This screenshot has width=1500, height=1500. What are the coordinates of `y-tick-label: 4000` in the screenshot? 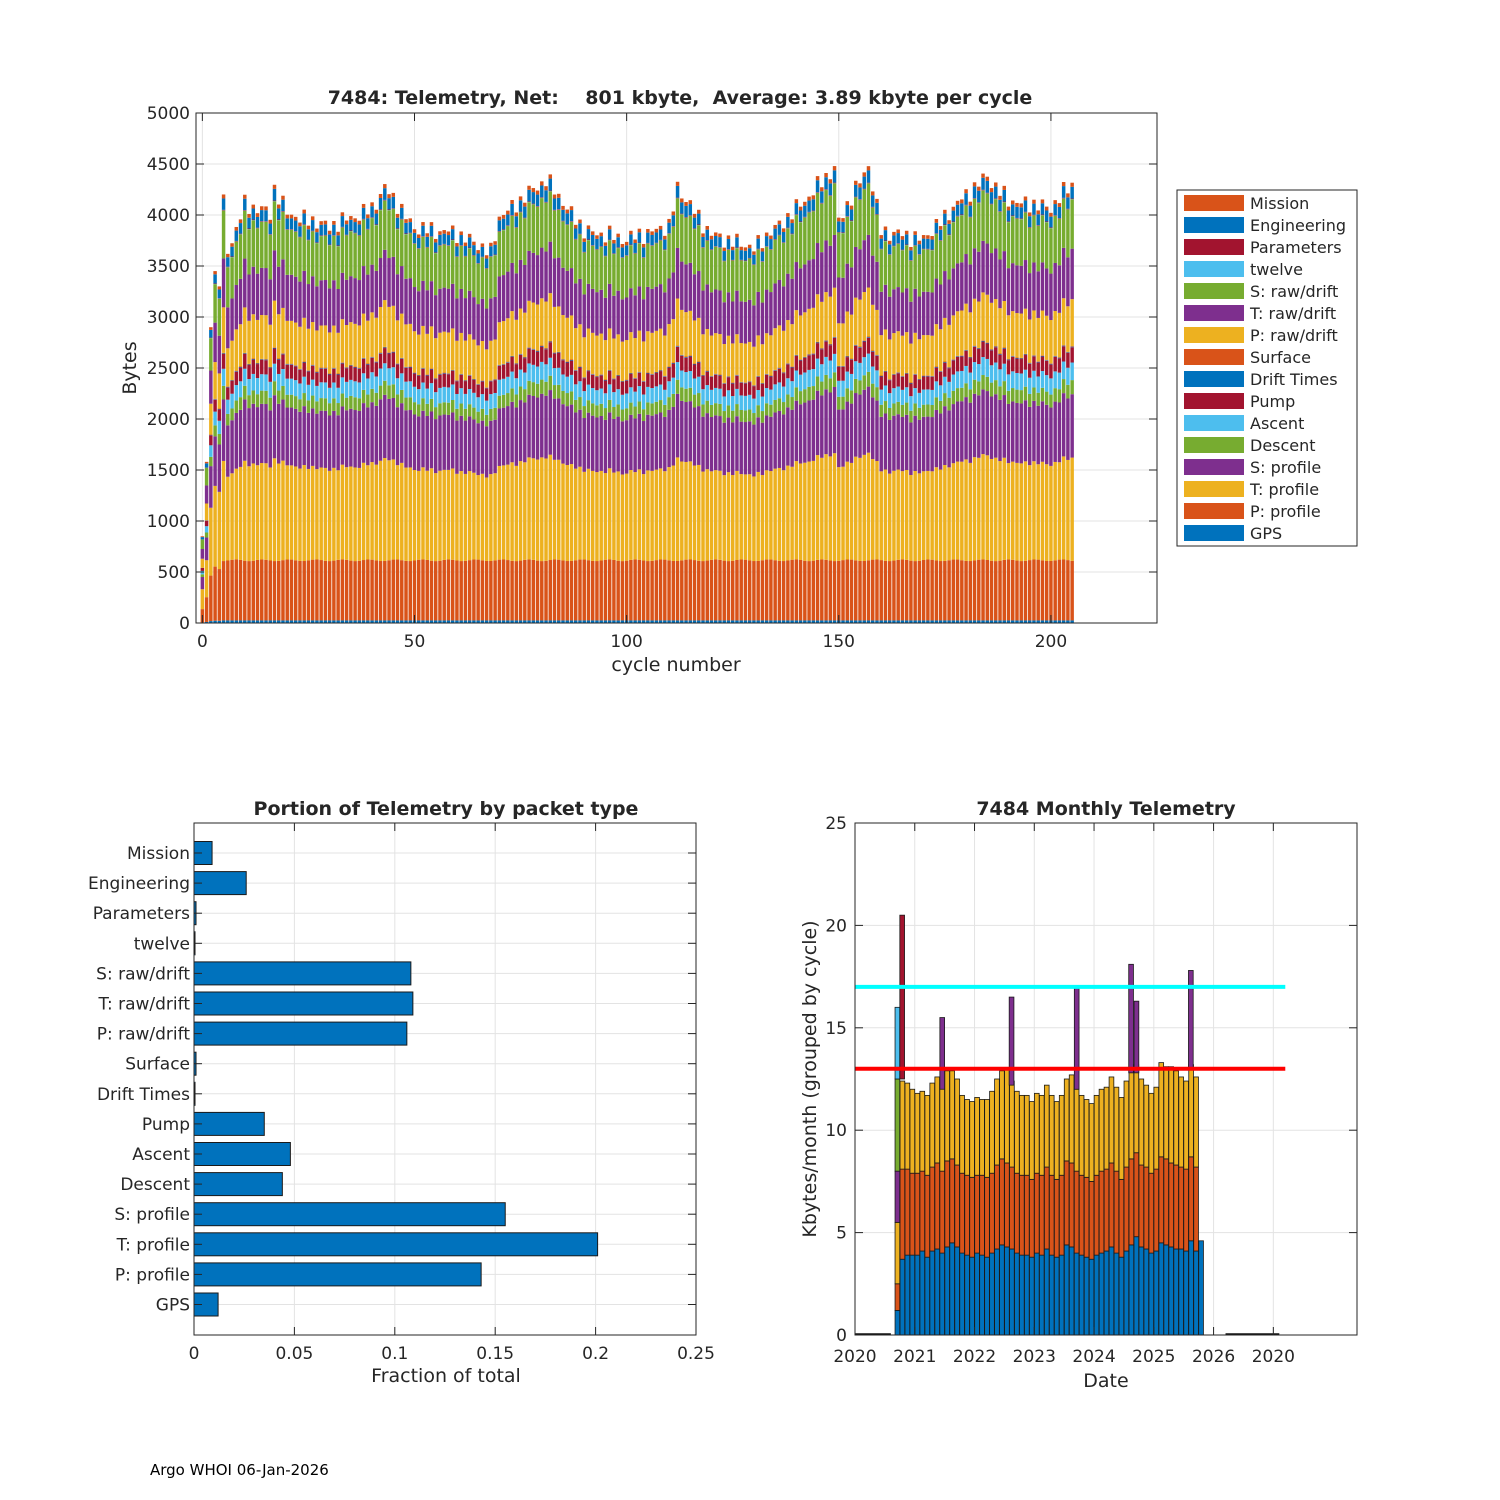 It's located at (168, 216).